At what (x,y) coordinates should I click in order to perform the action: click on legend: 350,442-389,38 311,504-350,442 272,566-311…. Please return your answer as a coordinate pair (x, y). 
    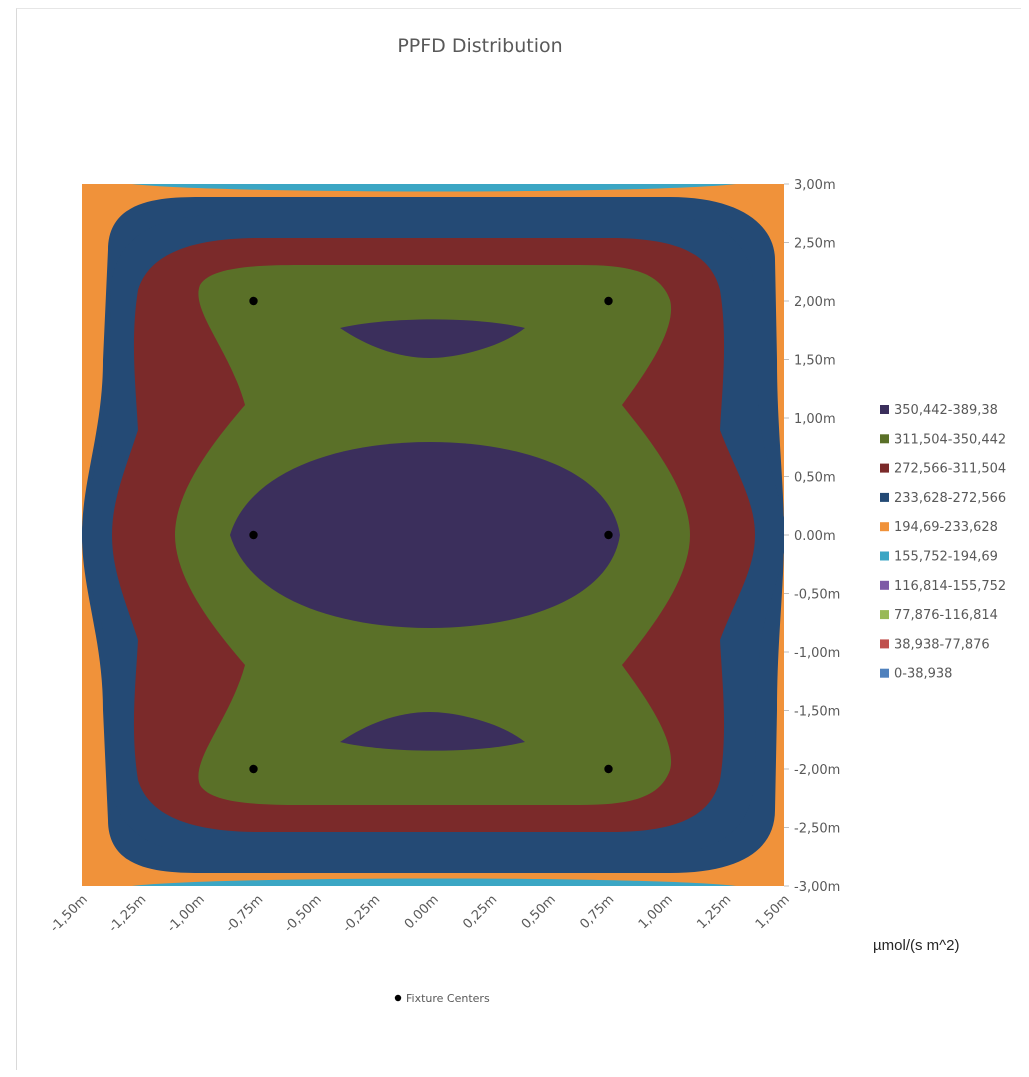
    Looking at the image, I should click on (943, 542).